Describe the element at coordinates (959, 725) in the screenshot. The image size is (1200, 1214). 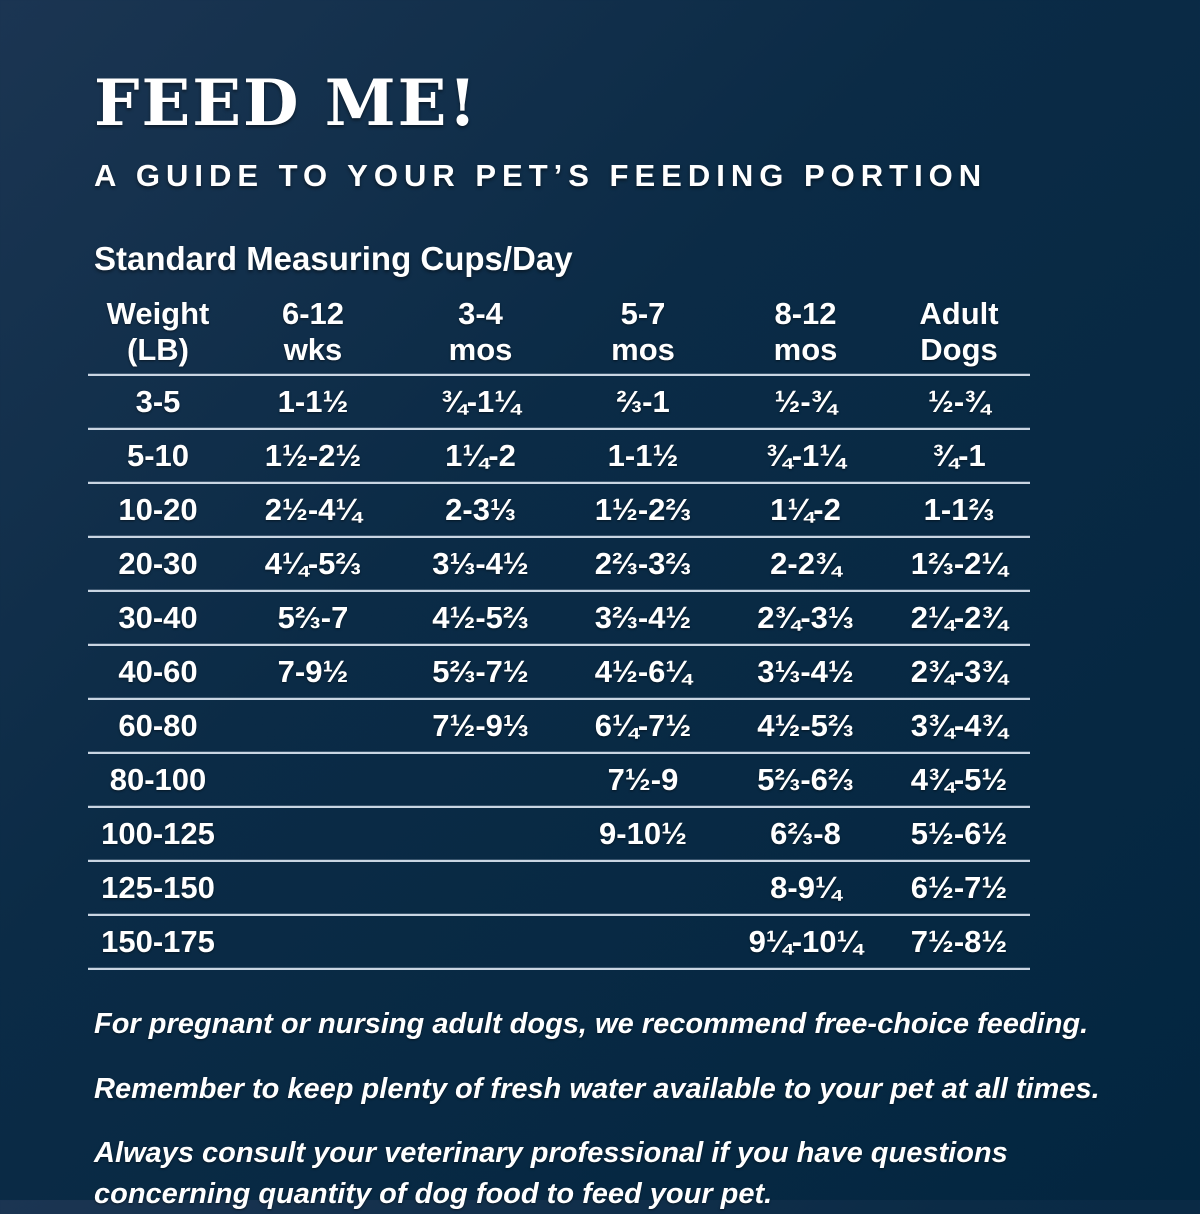
I see `table-cell: 3¾-4¾` at that location.